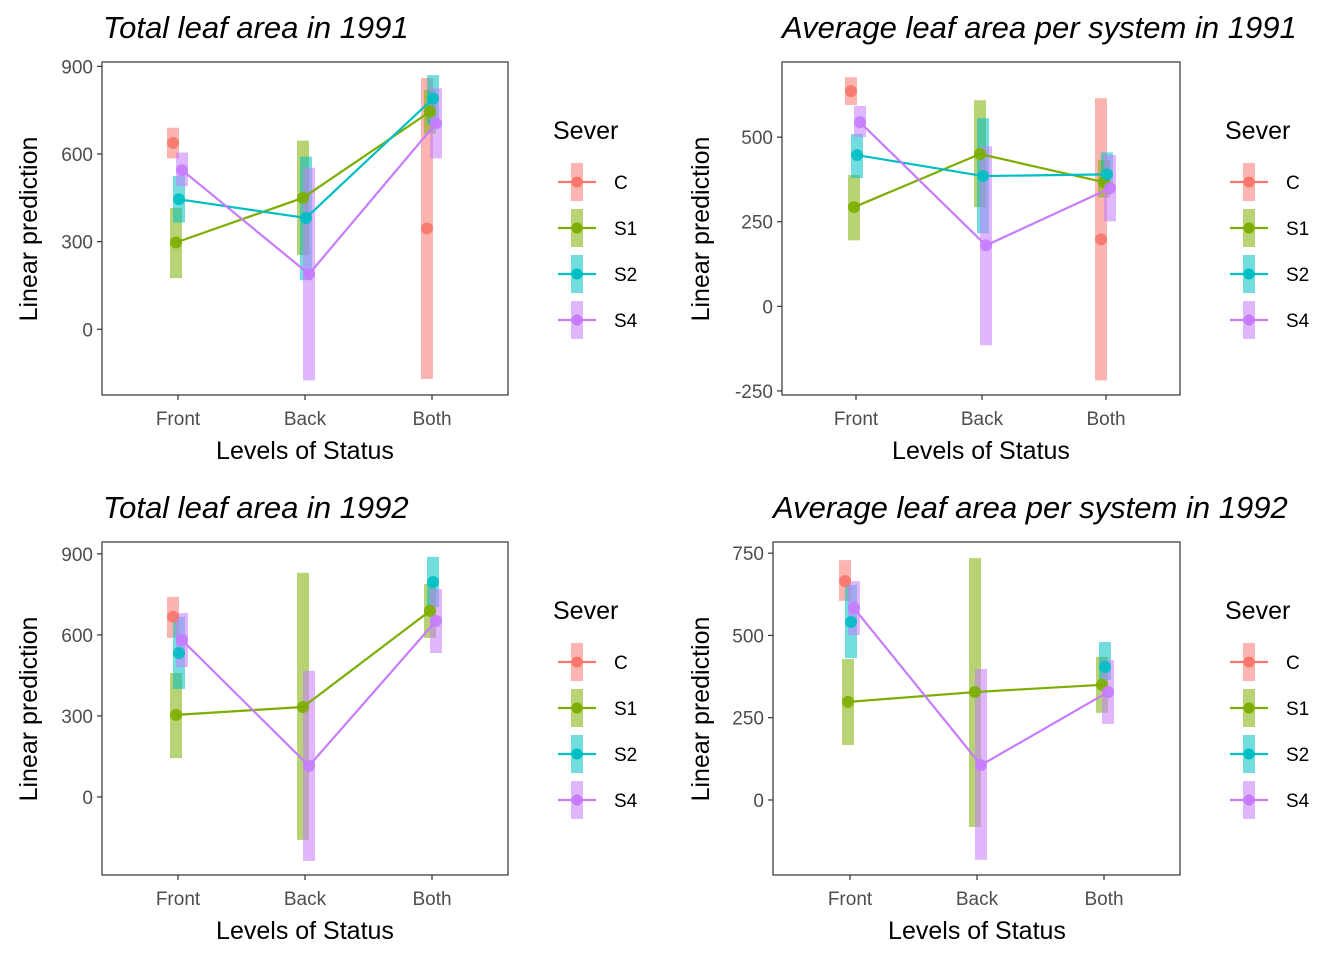  I want to click on panel-1-title: Total leaf area in 1991, so click(256, 27).